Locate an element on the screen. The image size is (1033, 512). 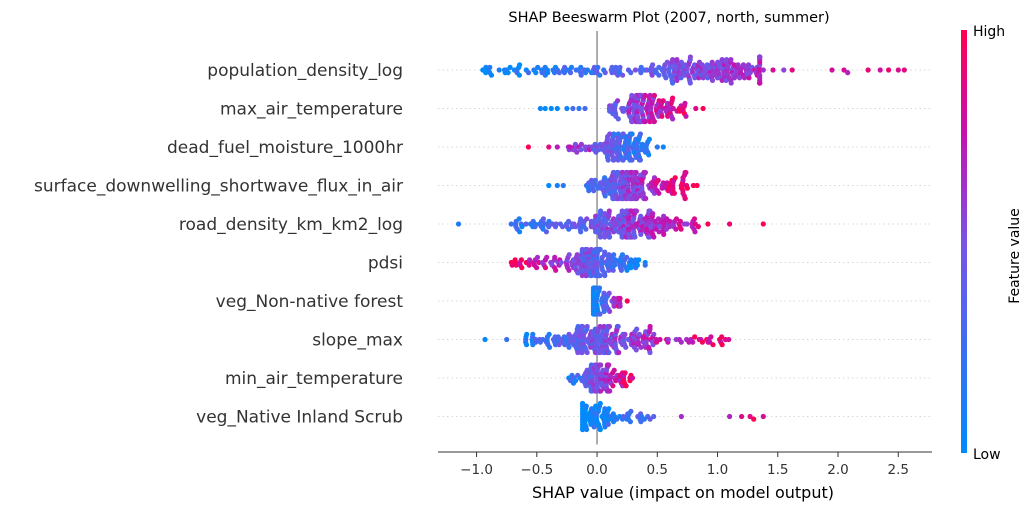
x-tick-label: 1.5 is located at coordinates (777, 470).